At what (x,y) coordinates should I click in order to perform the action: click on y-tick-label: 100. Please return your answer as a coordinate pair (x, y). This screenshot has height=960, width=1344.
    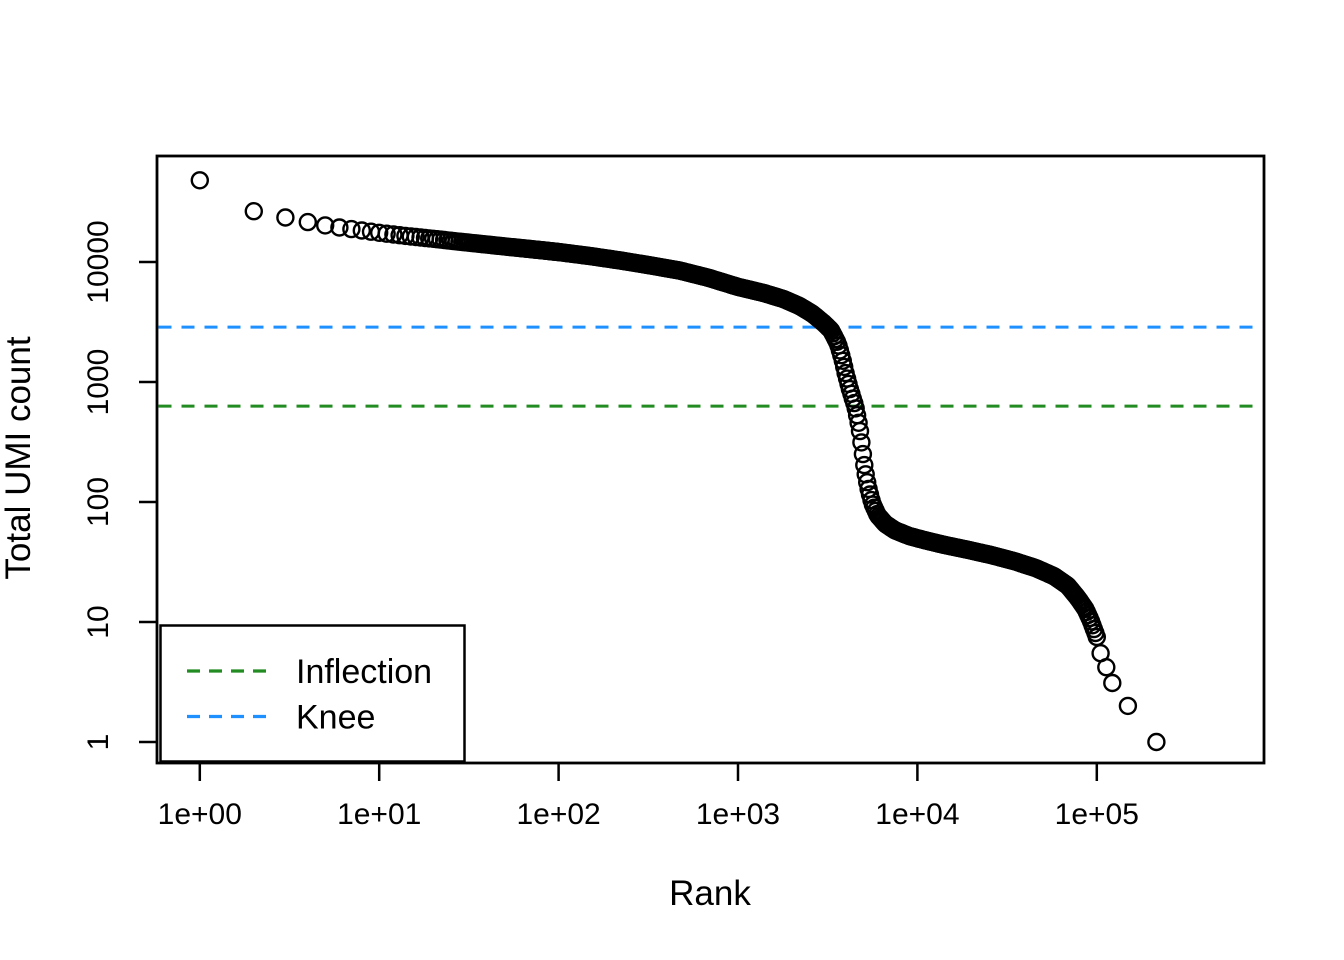
    Looking at the image, I should click on (98, 502).